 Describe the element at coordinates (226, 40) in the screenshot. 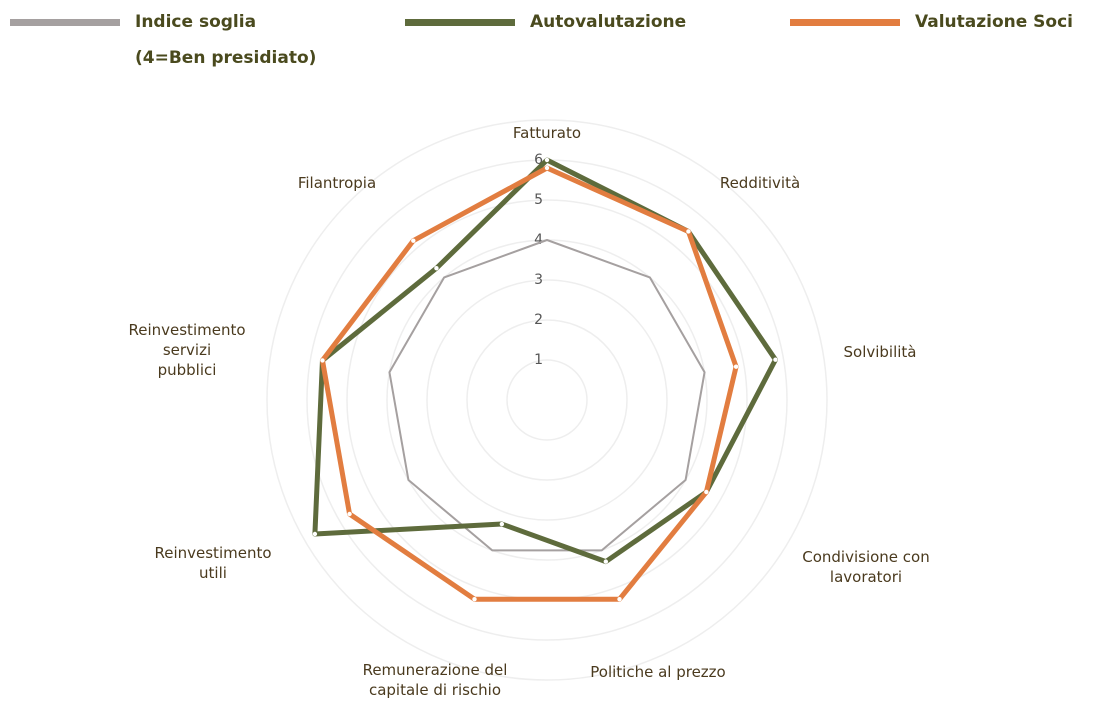

I see `legend-label: Indice soglia (4=Ben presidiato)` at that location.